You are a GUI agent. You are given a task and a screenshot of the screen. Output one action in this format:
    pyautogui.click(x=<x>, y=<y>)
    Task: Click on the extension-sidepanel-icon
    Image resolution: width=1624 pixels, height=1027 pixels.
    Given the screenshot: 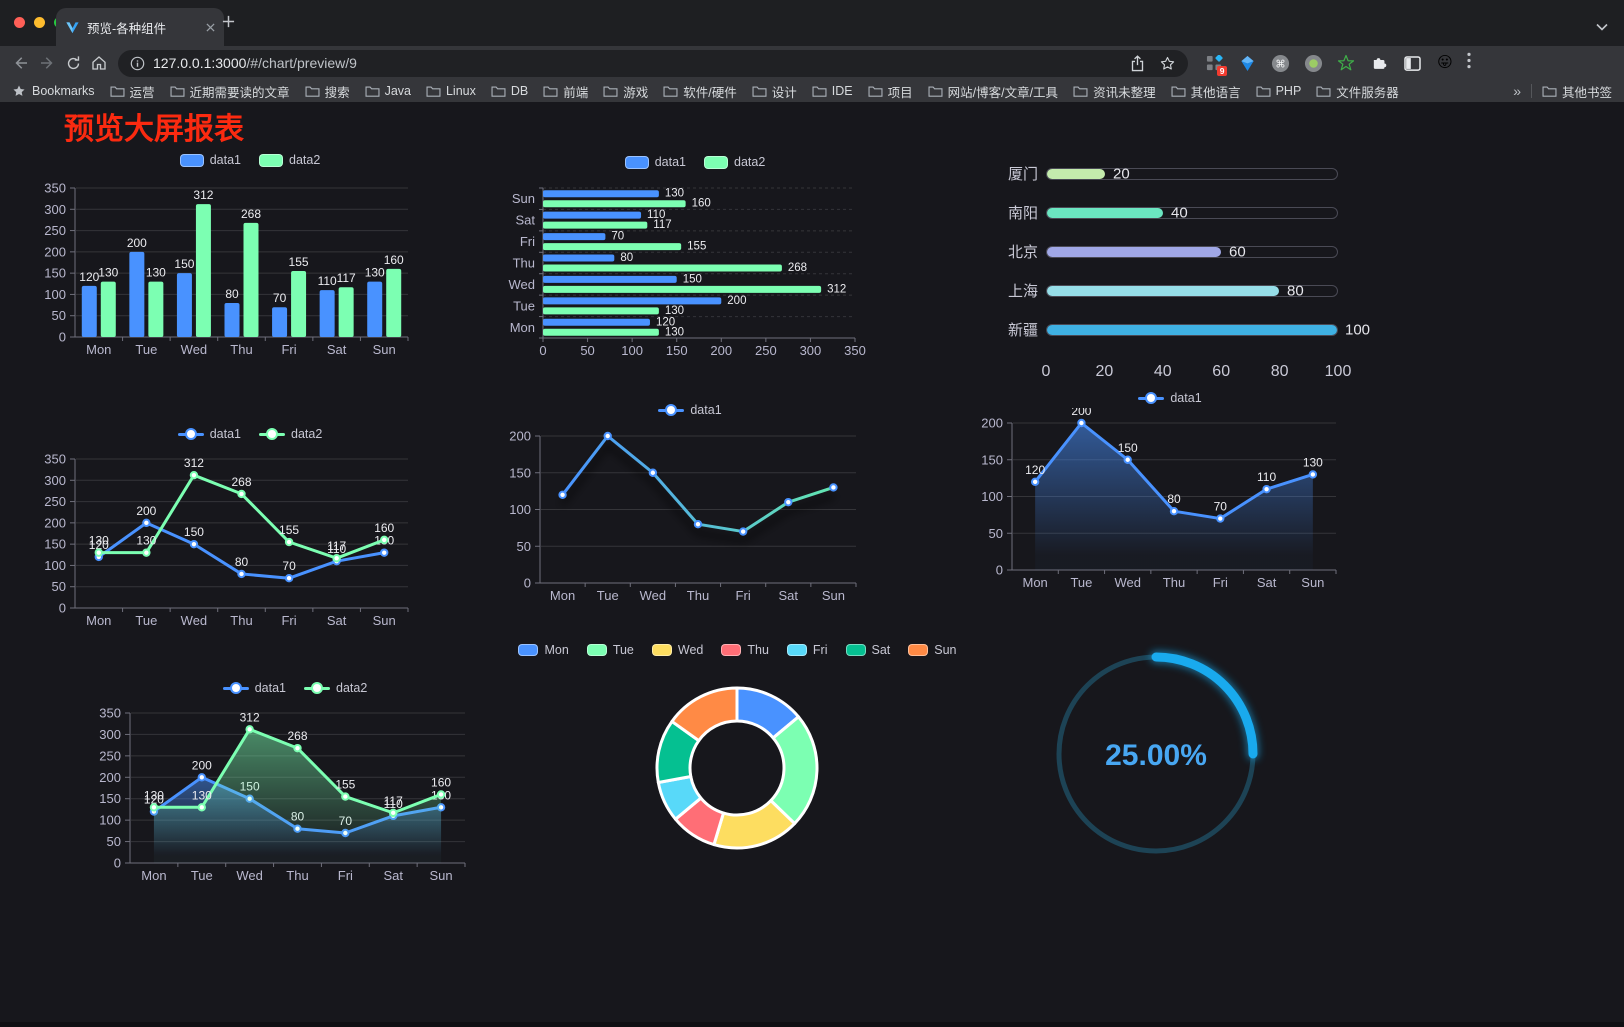 What is the action you would take?
    pyautogui.click(x=1412, y=63)
    